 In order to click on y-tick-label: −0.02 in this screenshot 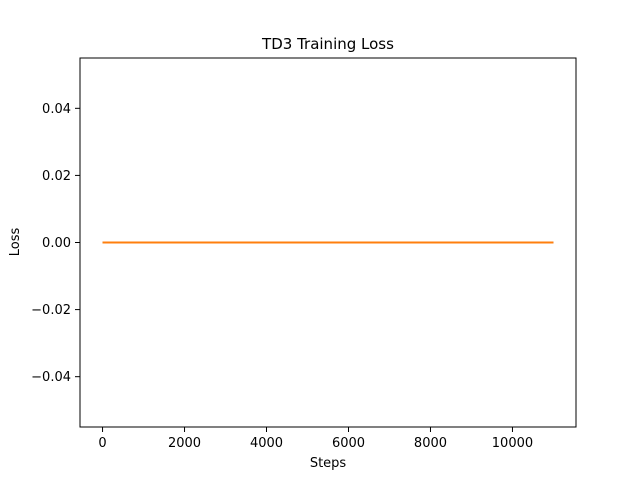, I will do `click(51, 310)`.